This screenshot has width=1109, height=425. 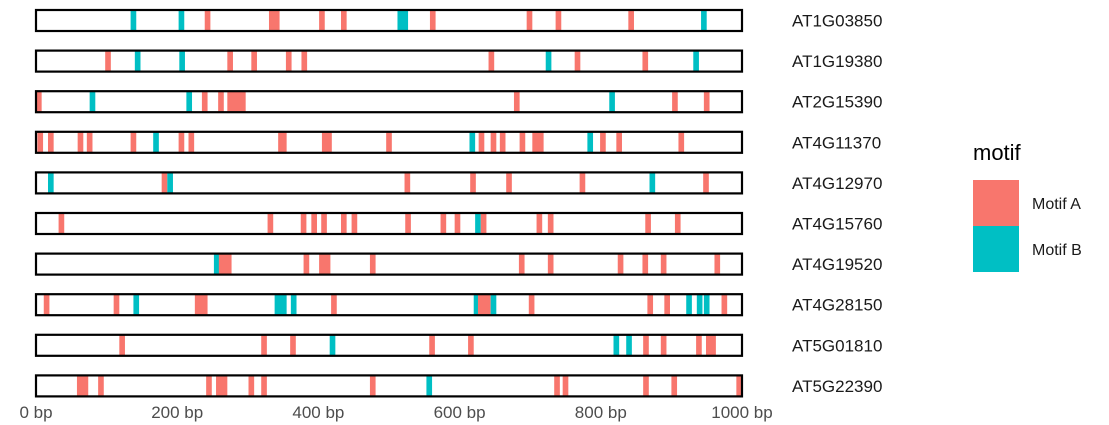 I want to click on sequence-label: AT1G03850, so click(x=837, y=21).